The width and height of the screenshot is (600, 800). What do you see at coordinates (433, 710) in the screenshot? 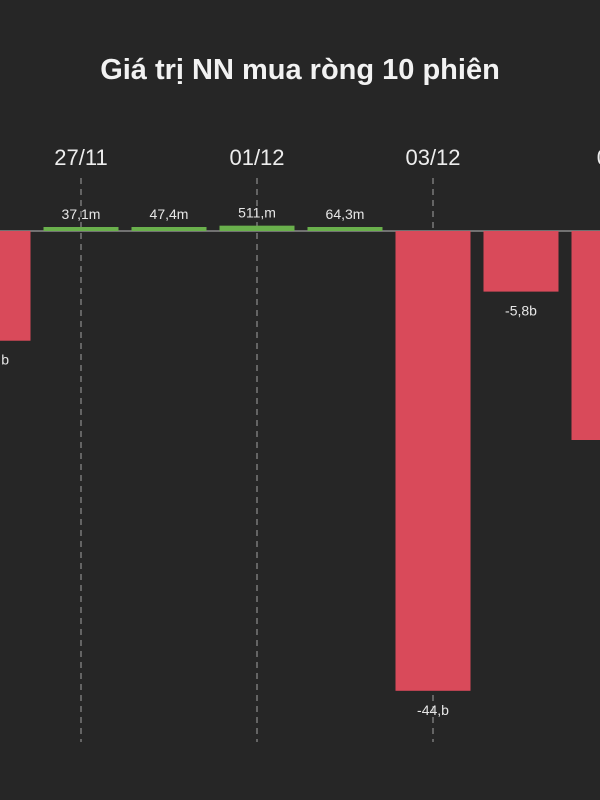
I see `data-label-03-12: -44,b` at bounding box center [433, 710].